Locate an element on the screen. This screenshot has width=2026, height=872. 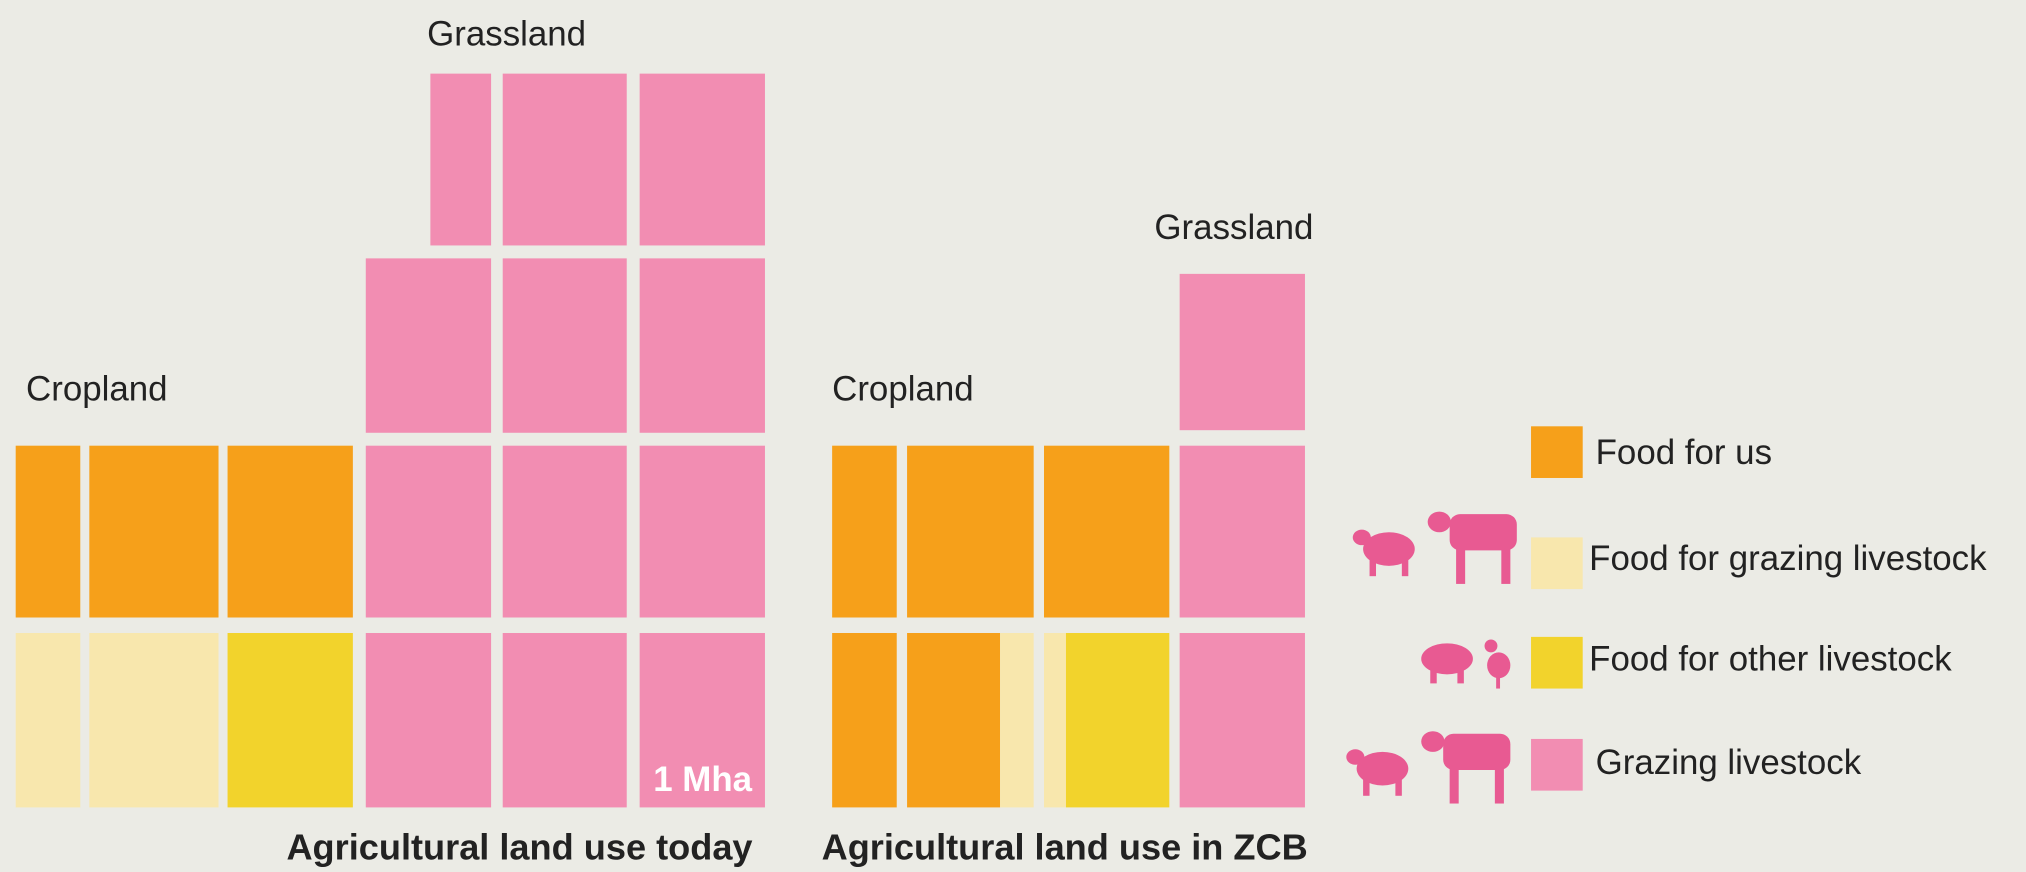
legend-label: Grazing livestock is located at coordinates (1729, 762).